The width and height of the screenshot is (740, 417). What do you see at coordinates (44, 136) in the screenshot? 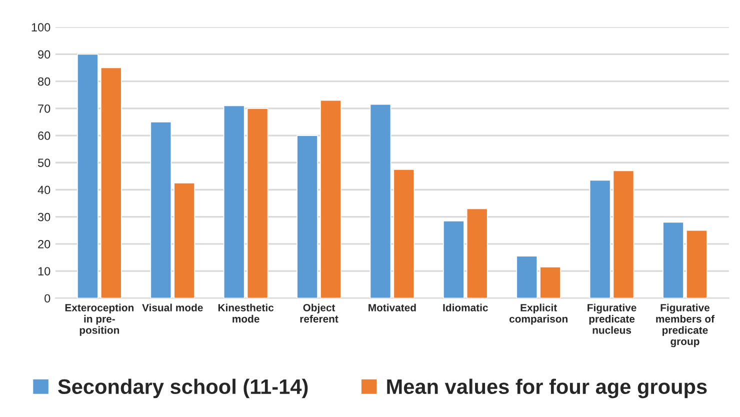
I see `y-tick-label: 60` at bounding box center [44, 136].